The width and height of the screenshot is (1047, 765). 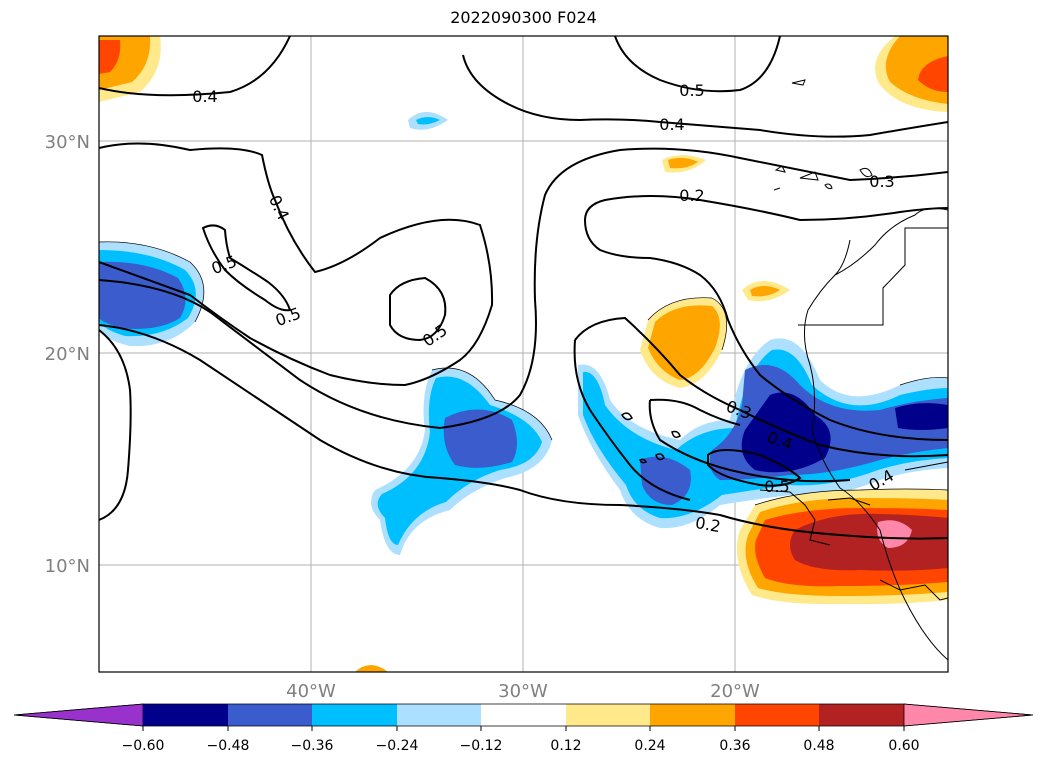 What do you see at coordinates (461, 461) in the screenshot?
I see `negative-anomaly-central` at bounding box center [461, 461].